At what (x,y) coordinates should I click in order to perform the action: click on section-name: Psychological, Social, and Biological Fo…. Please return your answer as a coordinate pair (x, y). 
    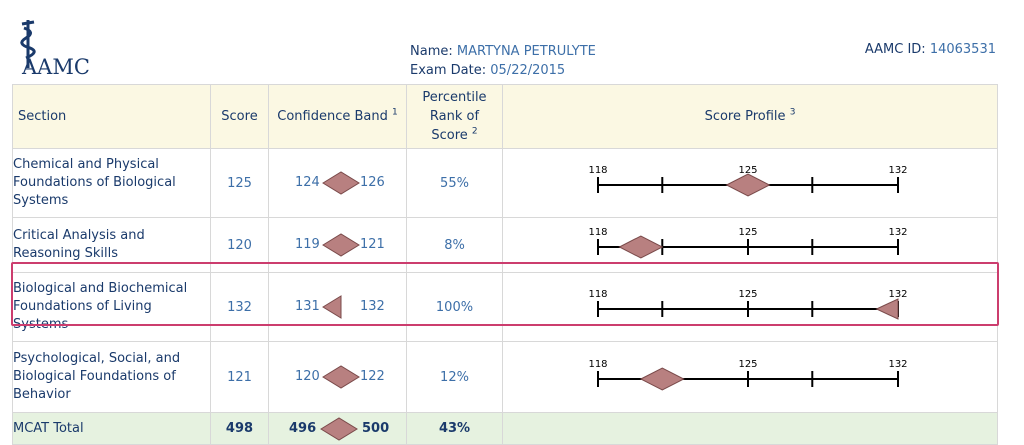
    Looking at the image, I should click on (111, 377).